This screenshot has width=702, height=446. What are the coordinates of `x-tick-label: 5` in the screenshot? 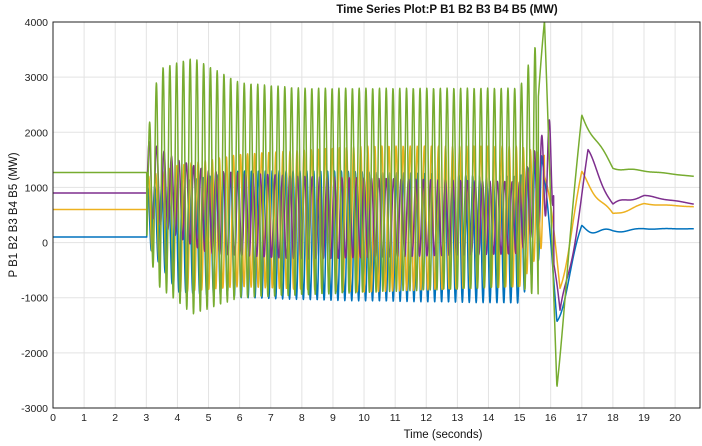 It's located at (209, 418).